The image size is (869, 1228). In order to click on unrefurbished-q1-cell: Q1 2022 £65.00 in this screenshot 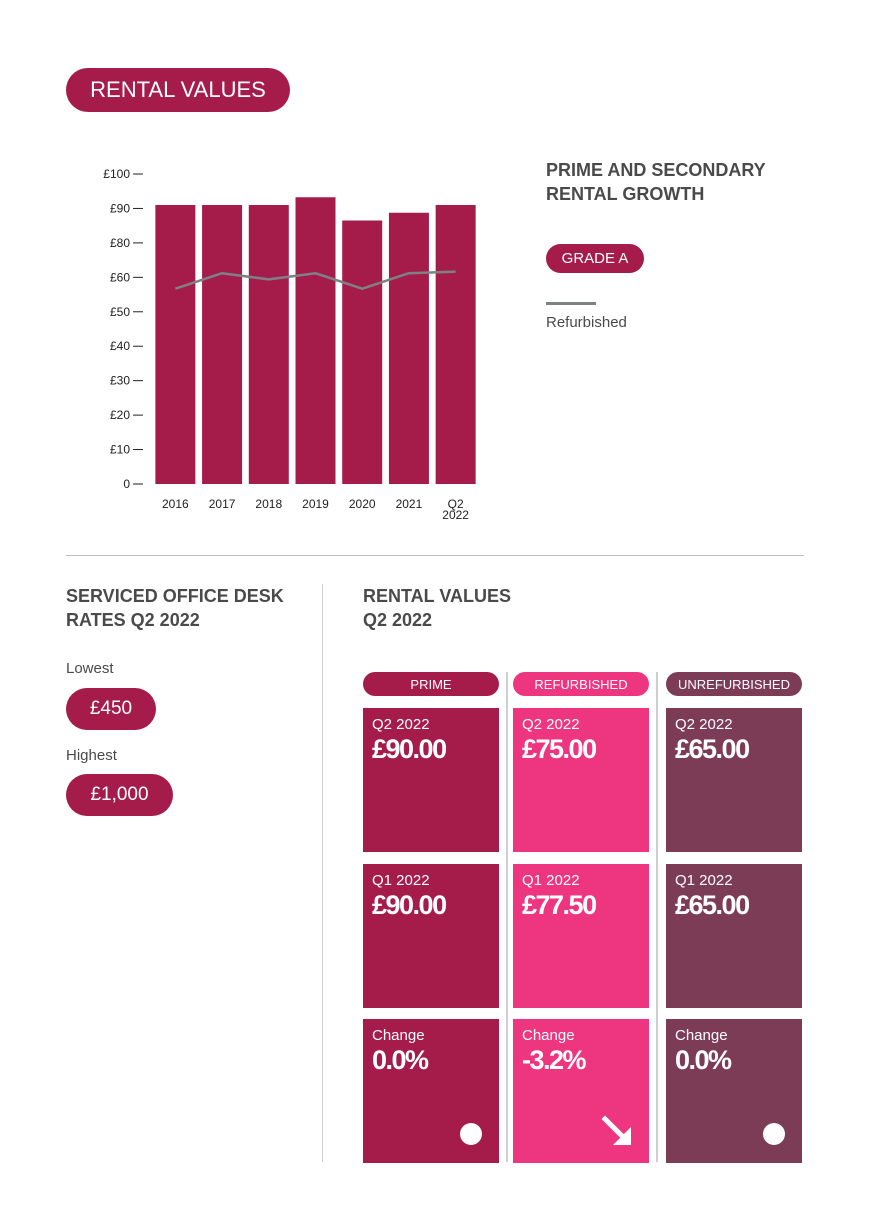, I will do `click(734, 936)`.